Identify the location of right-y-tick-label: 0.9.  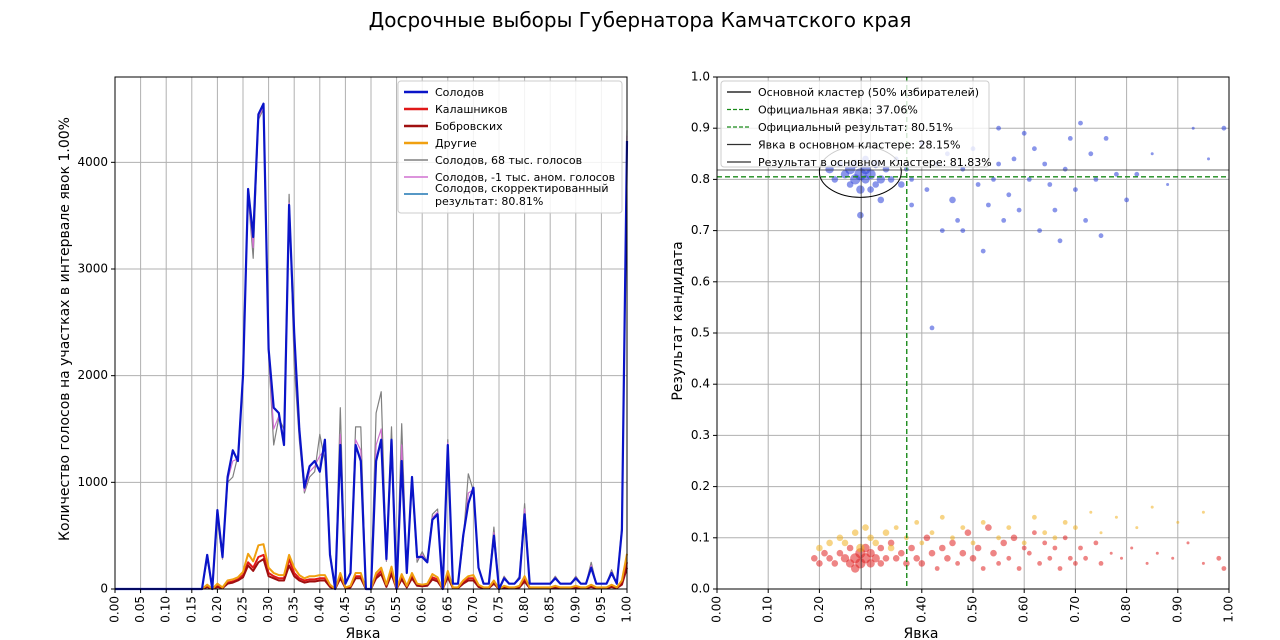
(700, 128).